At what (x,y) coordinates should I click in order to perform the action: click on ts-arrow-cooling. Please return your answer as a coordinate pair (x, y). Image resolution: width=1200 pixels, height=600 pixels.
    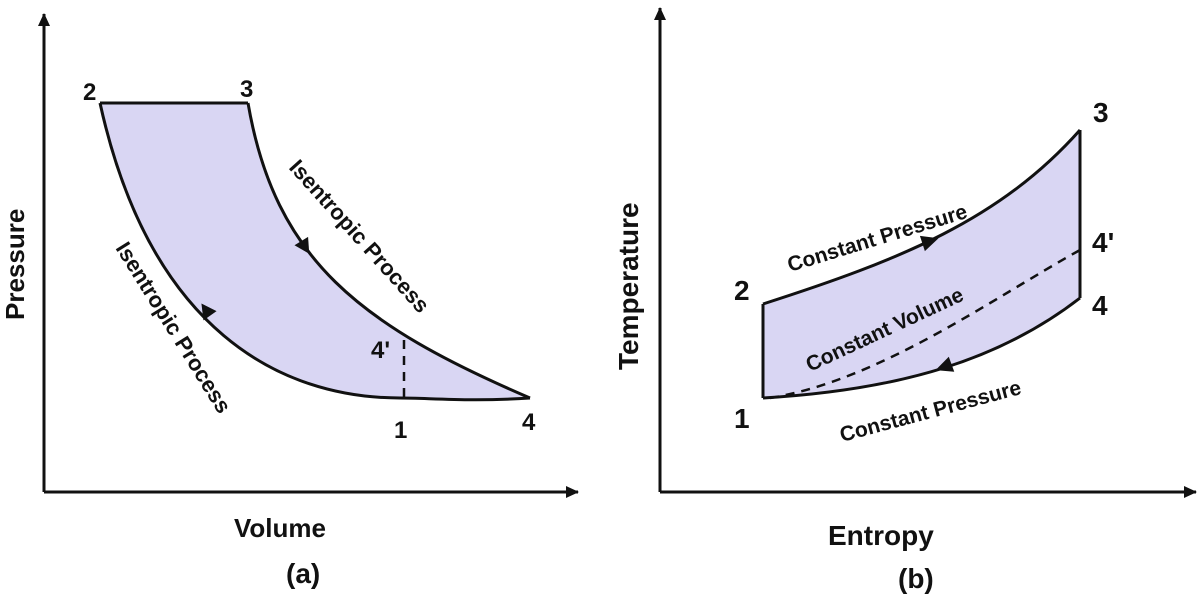
    Looking at the image, I should click on (945, 364).